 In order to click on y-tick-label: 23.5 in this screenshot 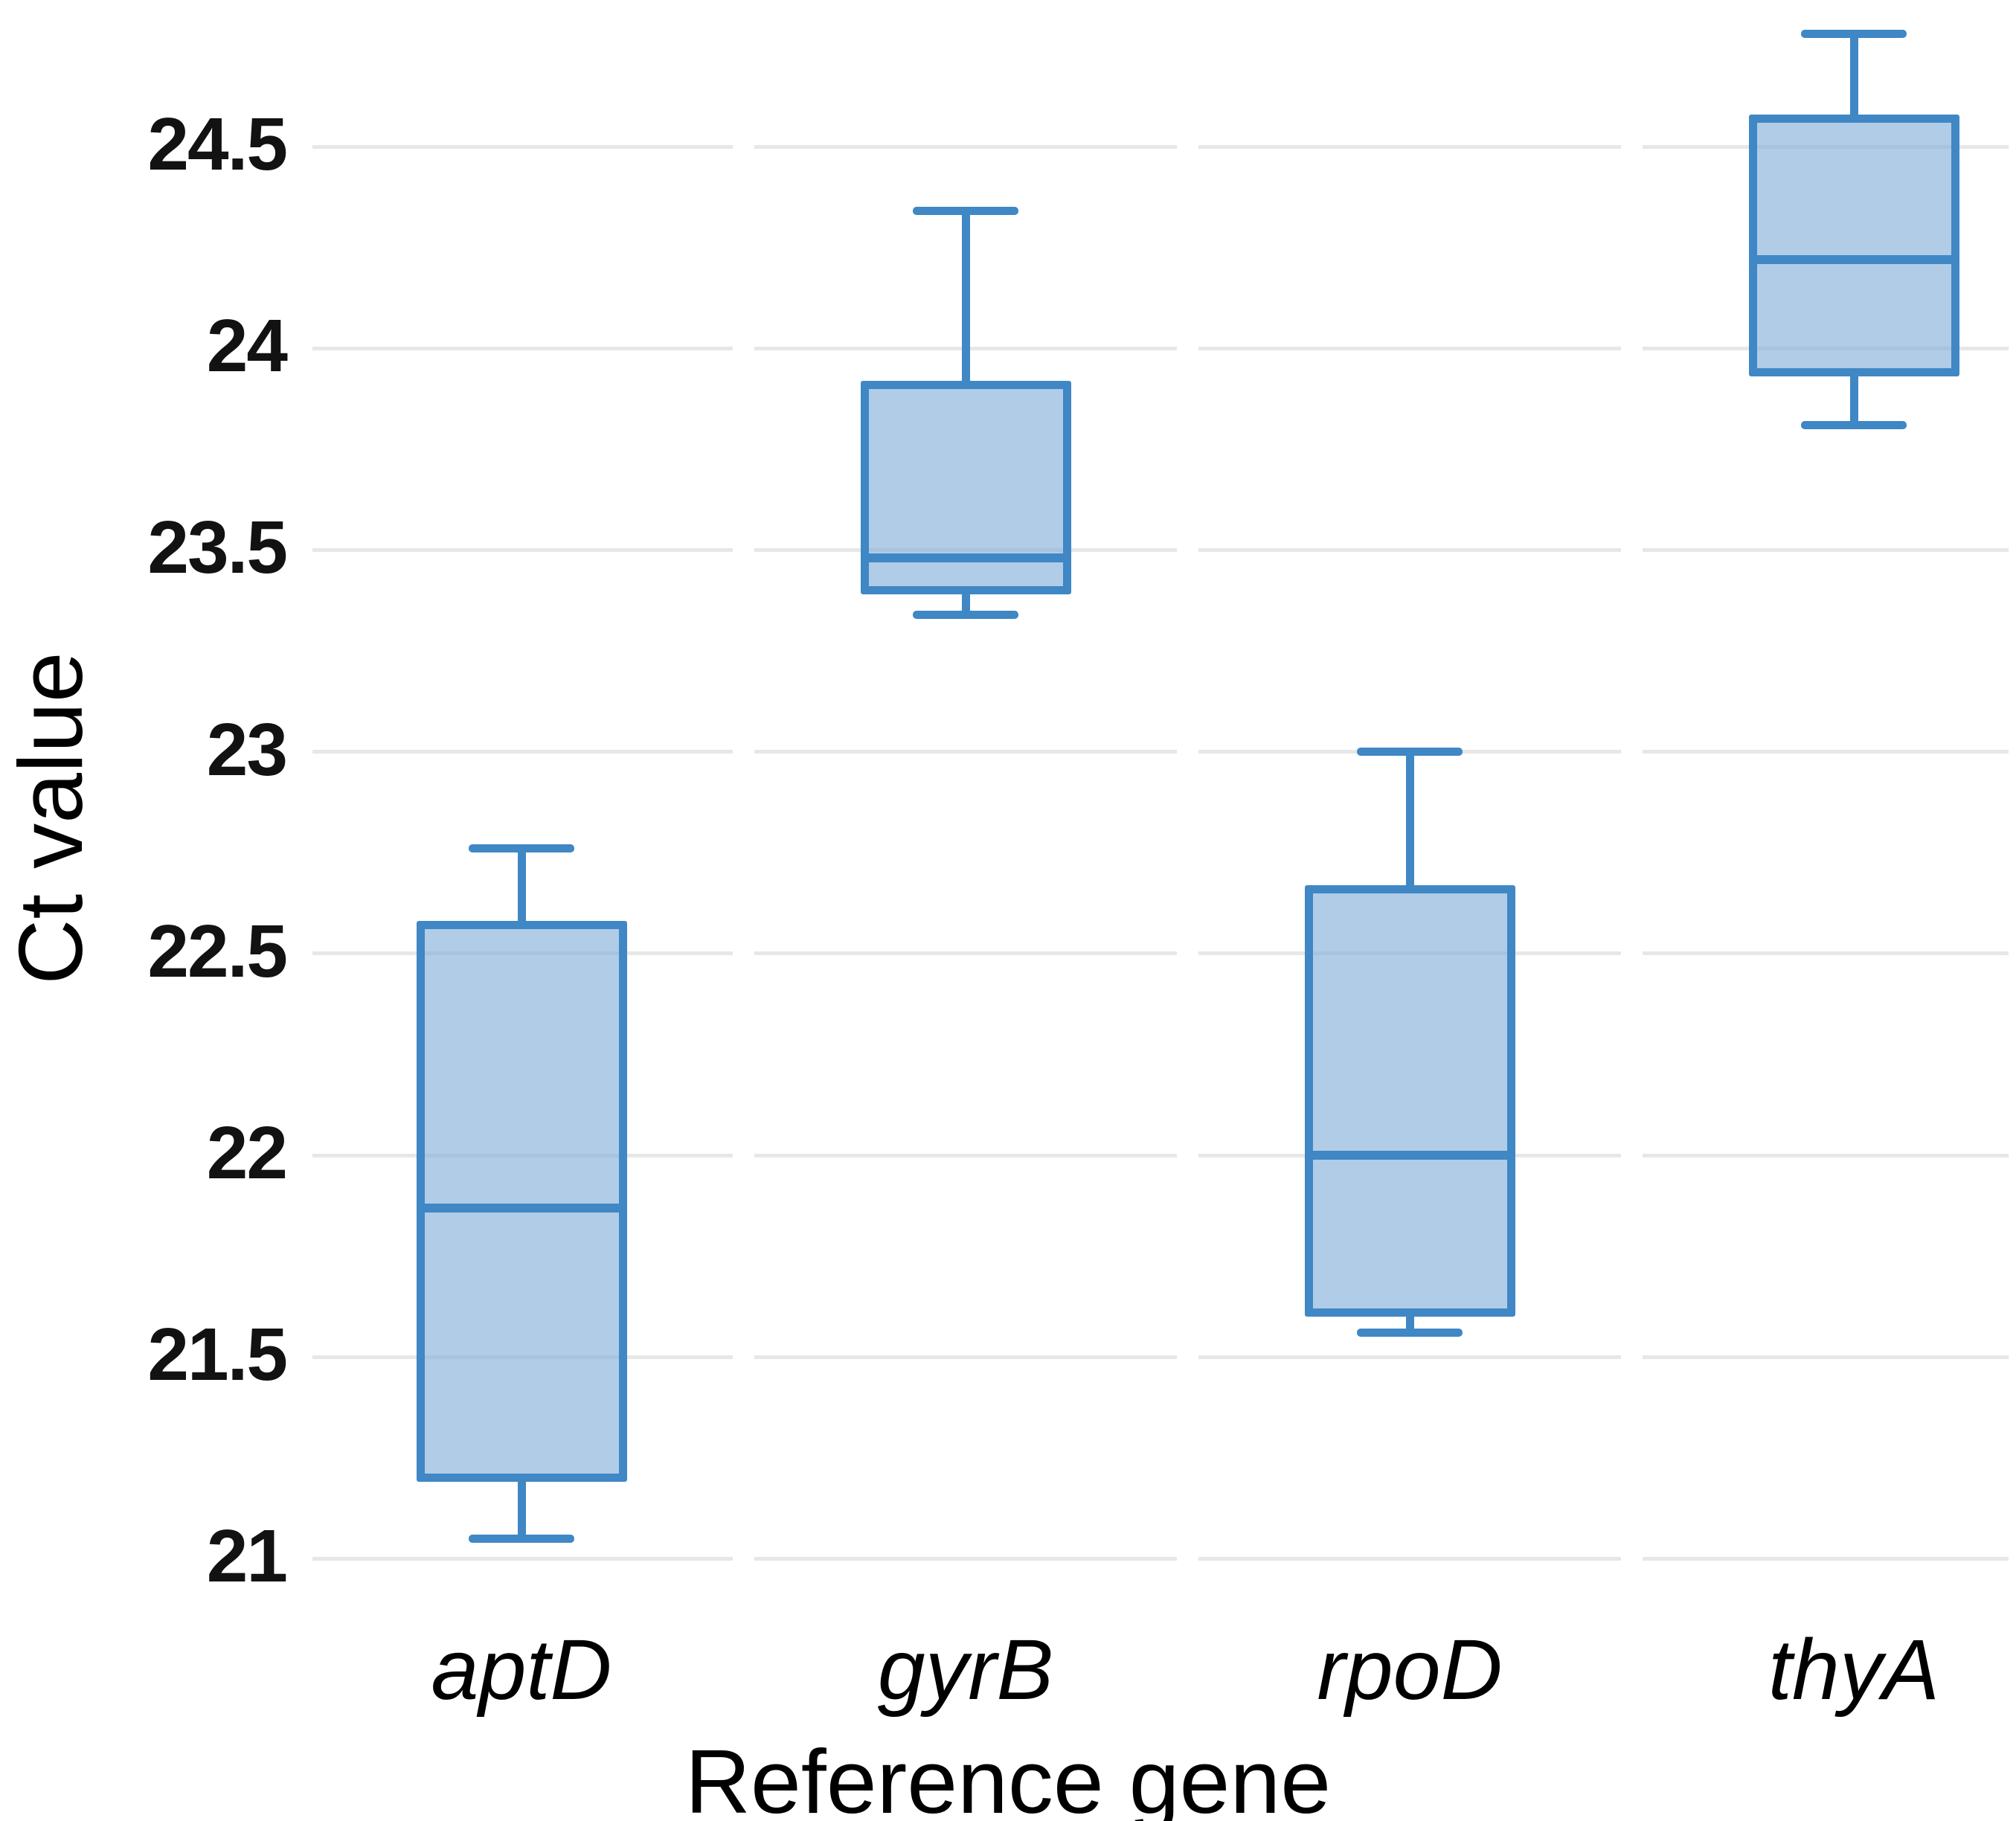, I will do `click(218, 548)`.